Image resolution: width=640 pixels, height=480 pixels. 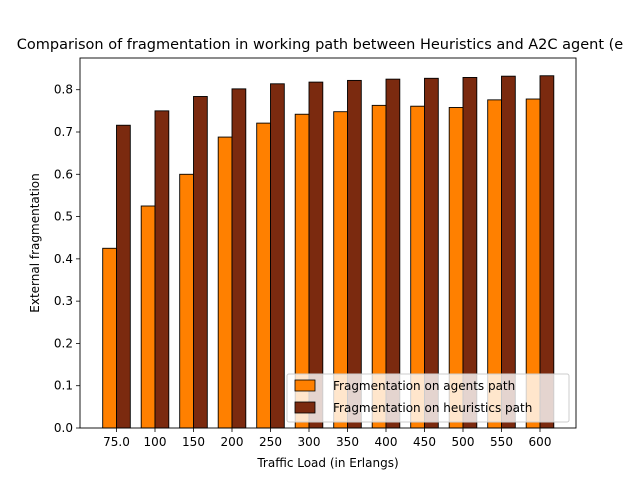 What do you see at coordinates (155, 442) in the screenshot?
I see `x-tick-label: 100` at bounding box center [155, 442].